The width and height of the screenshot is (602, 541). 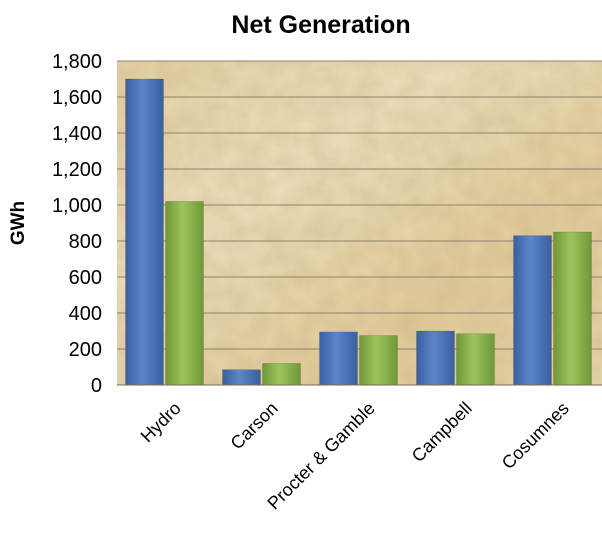 What do you see at coordinates (161, 422) in the screenshot?
I see `x-tick-label: Hydro` at bounding box center [161, 422].